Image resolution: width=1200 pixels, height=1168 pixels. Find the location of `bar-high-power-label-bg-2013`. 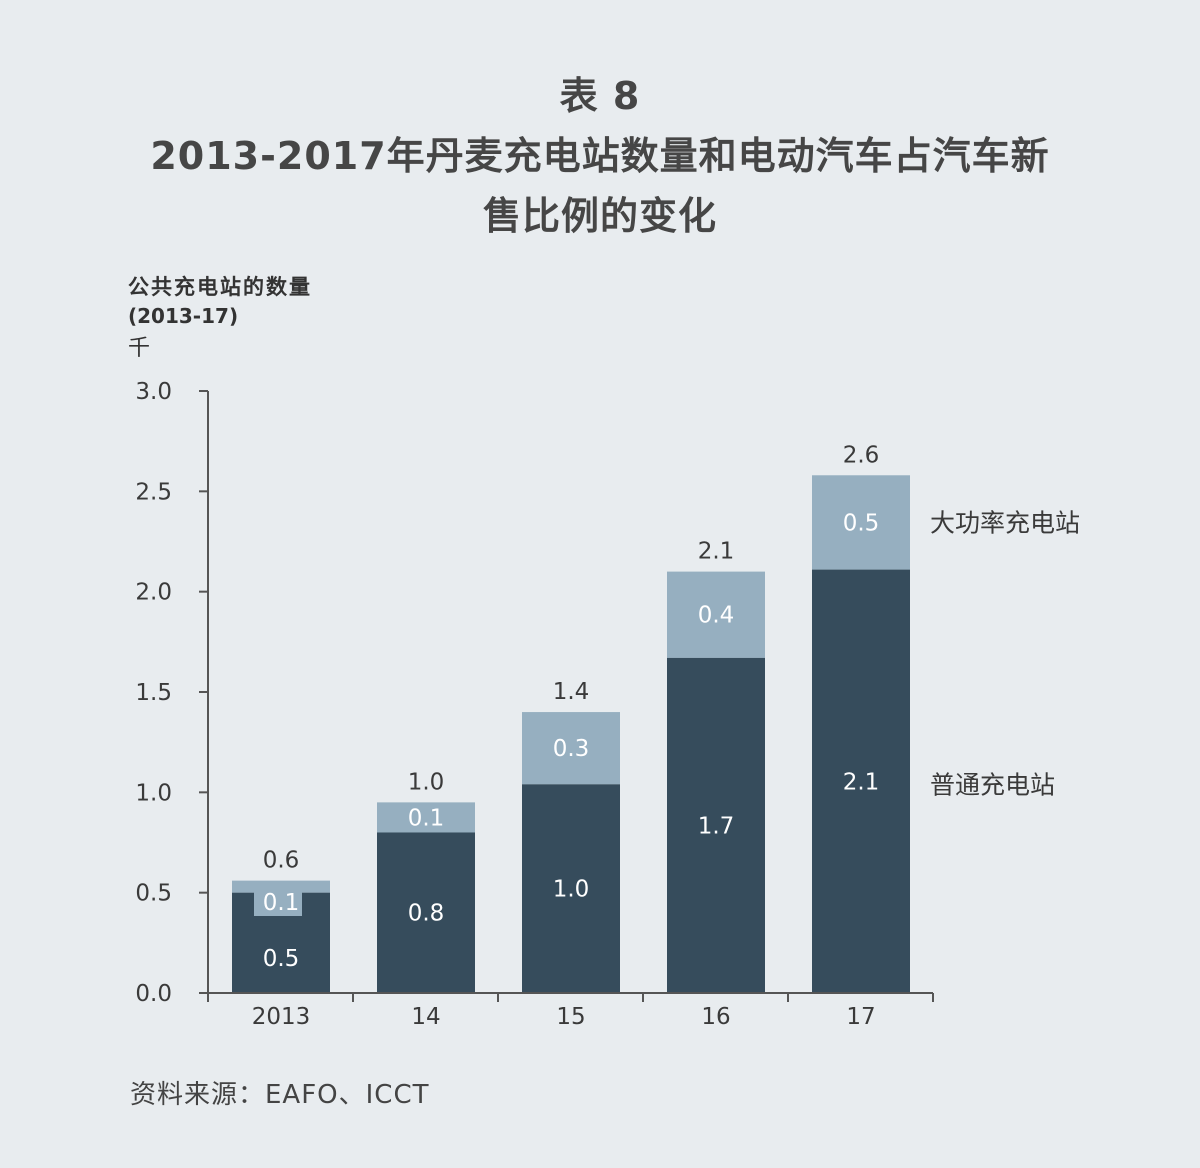

bar-high-power-label-bg-2013 is located at coordinates (278, 902).